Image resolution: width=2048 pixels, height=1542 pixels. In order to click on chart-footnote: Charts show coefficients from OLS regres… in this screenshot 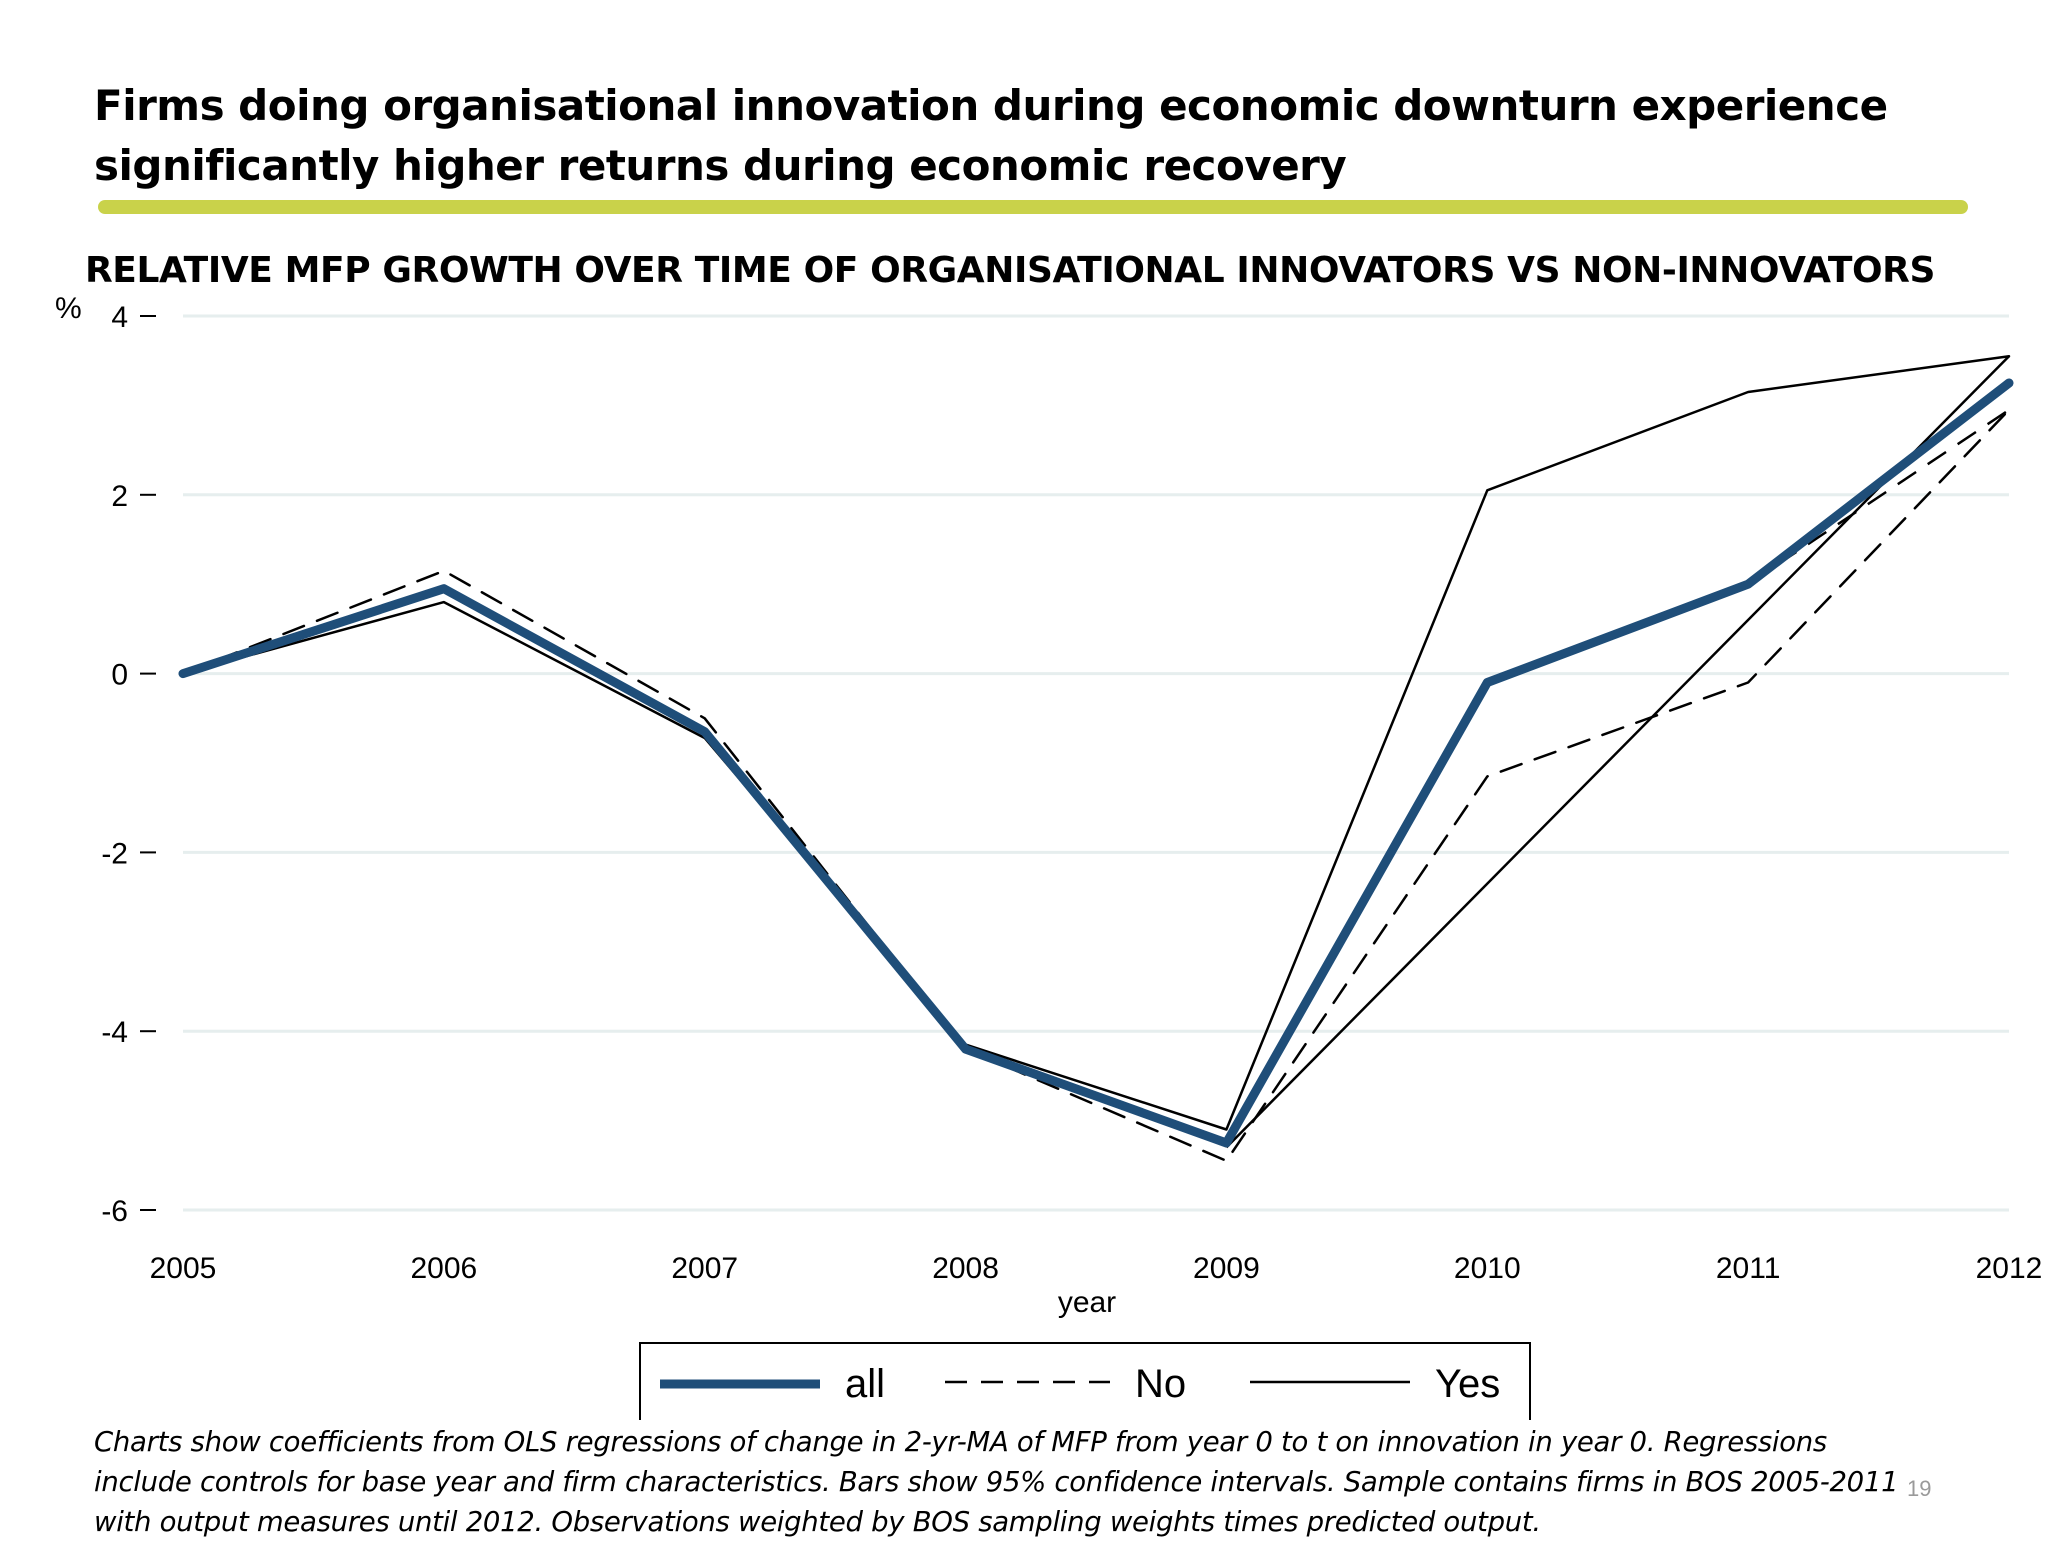, I will do `click(1024, 1482)`.